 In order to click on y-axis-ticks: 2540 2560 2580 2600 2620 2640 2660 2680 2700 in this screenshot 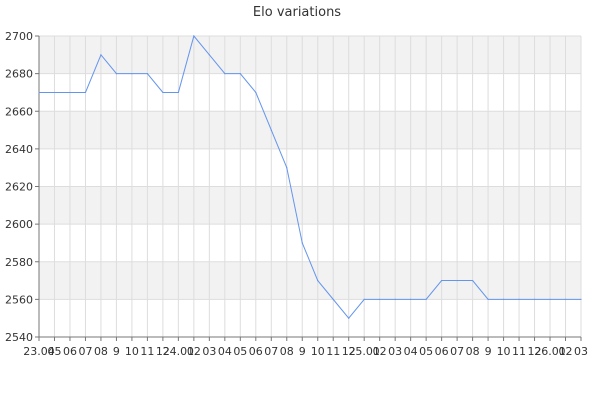, I will do `click(22, 187)`.